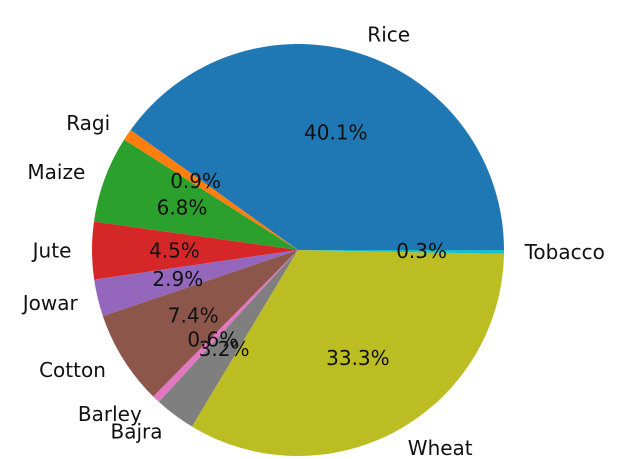 Image resolution: width=620 pixels, height=459 pixels. I want to click on slice-jute, so click(194, 250).